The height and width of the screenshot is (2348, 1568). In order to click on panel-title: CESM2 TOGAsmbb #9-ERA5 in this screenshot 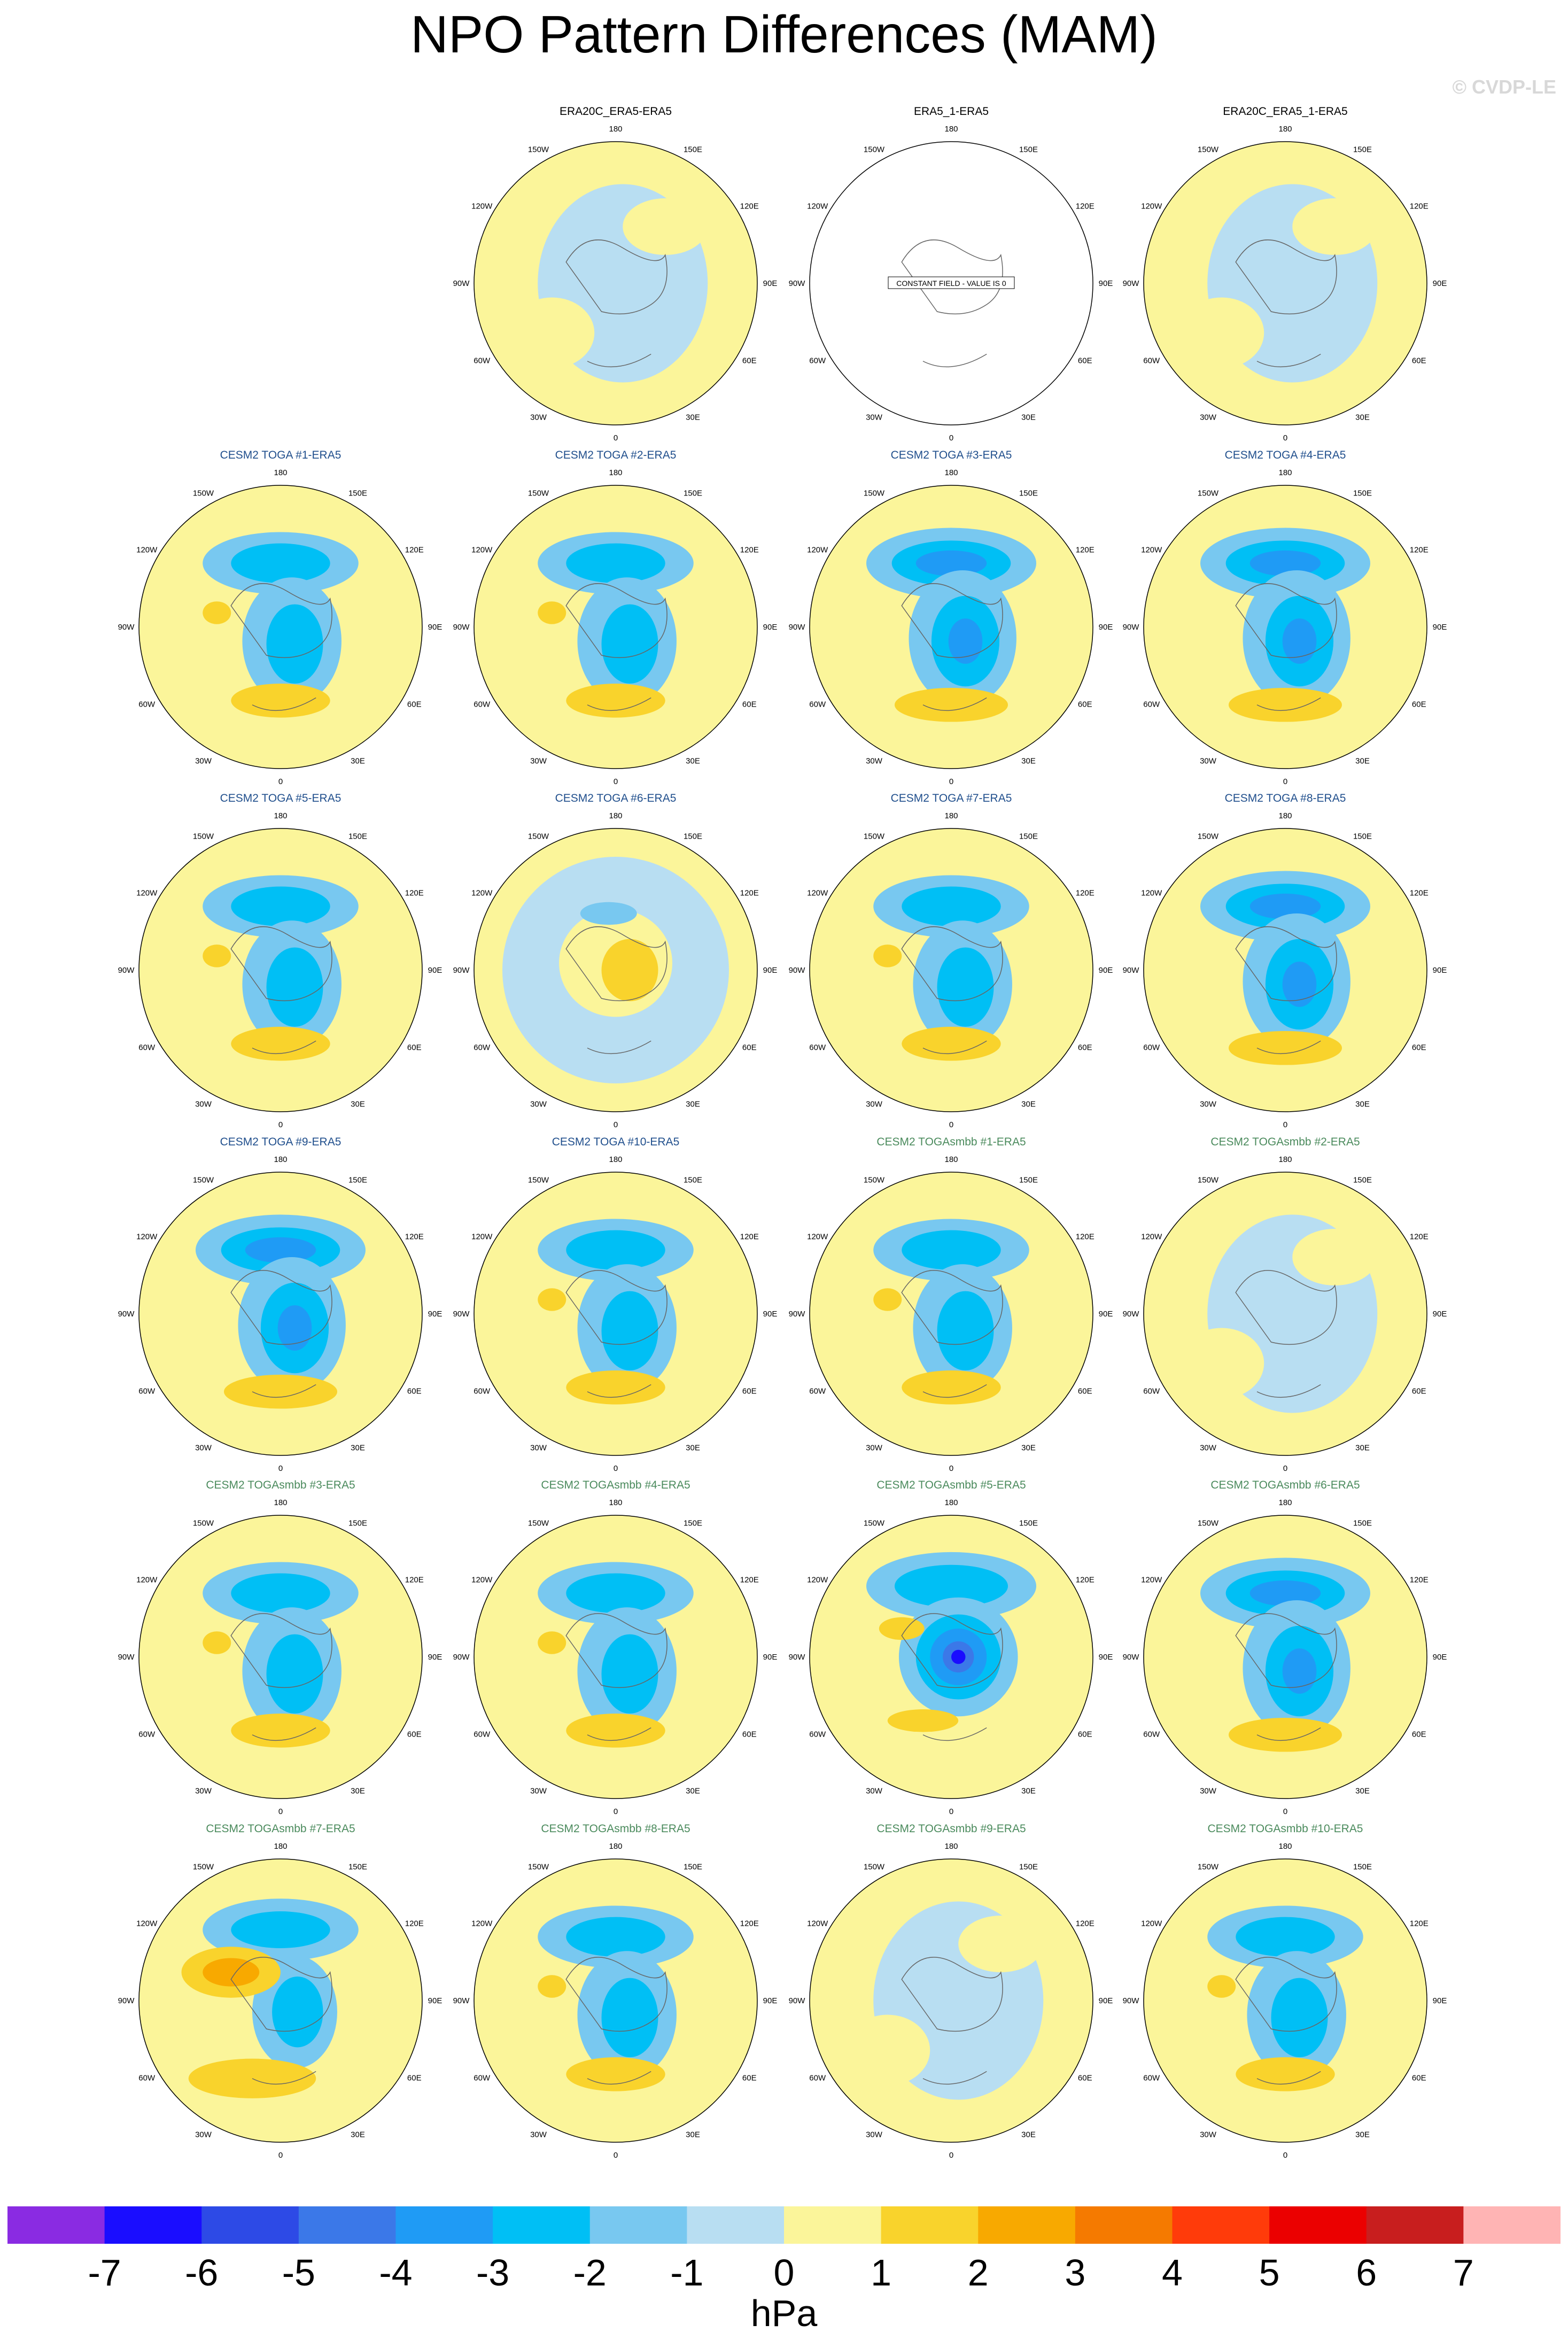, I will do `click(951, 1829)`.